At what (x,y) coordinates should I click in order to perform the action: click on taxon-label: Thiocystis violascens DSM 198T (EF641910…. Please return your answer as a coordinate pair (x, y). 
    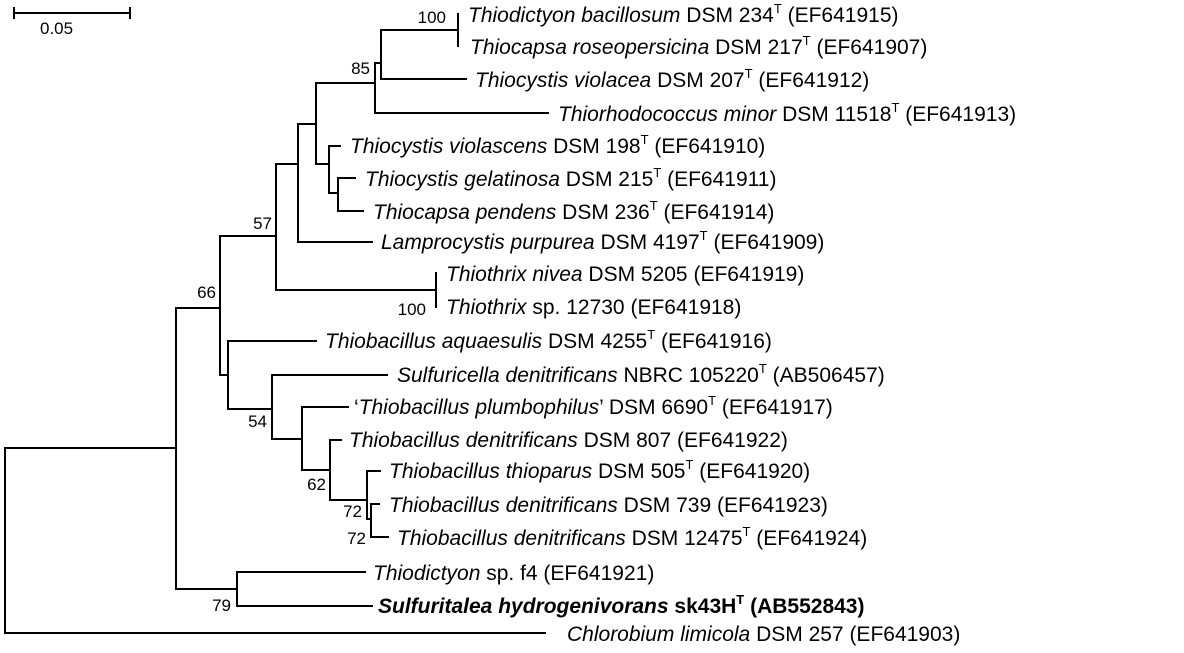
    Looking at the image, I should click on (557, 145).